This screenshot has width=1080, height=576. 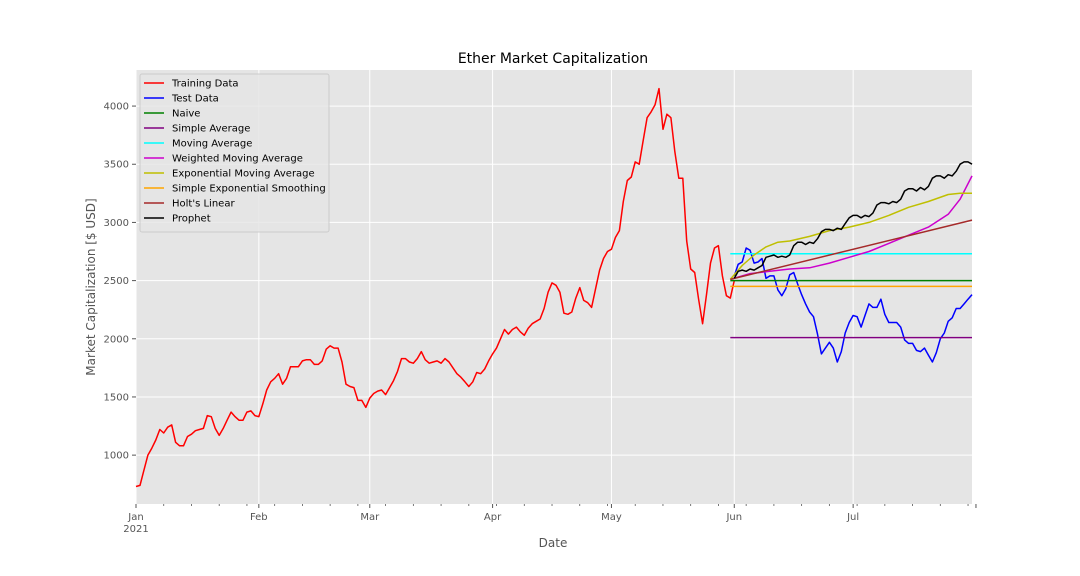 I want to click on legend-label-exponential-moving-average: Exponential Moving Average, so click(x=243, y=174).